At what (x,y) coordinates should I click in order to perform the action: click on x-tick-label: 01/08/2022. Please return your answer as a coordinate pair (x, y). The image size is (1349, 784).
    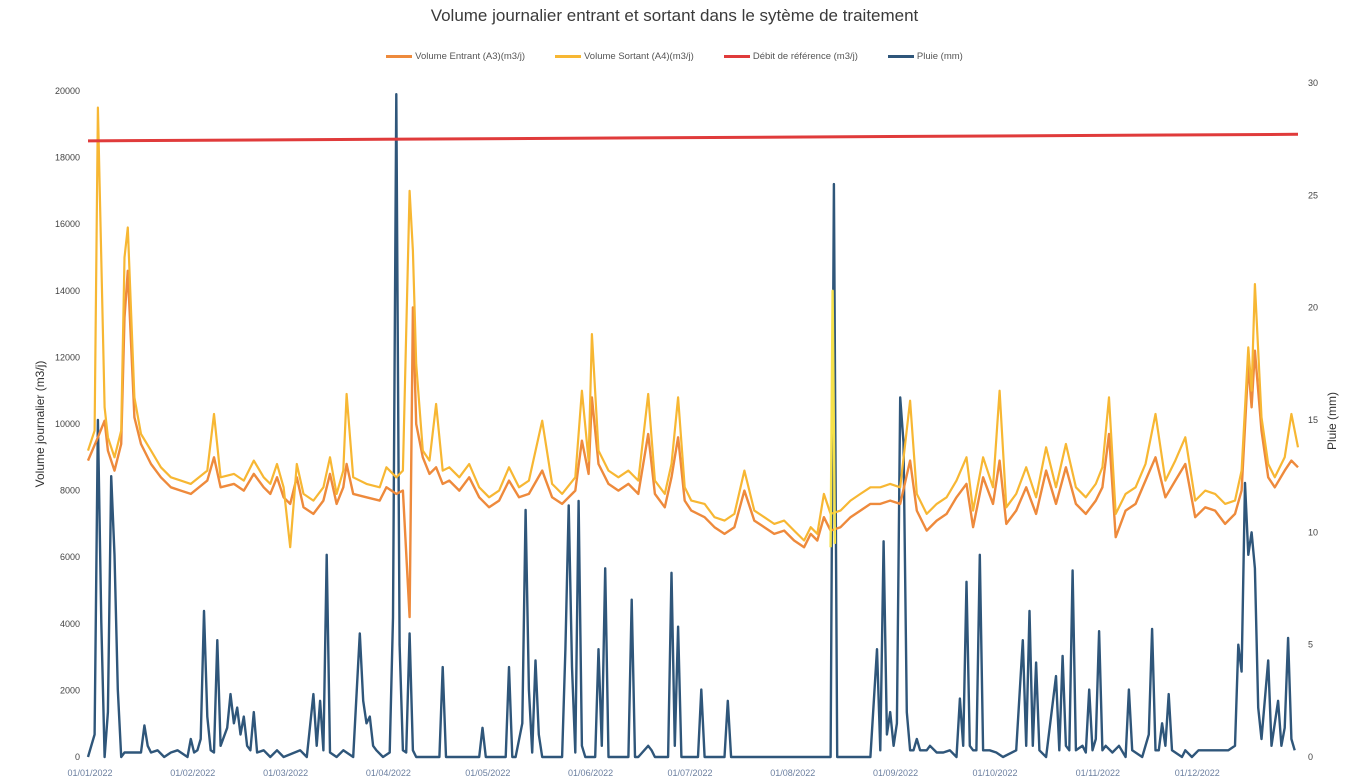
    Looking at the image, I should click on (792, 773).